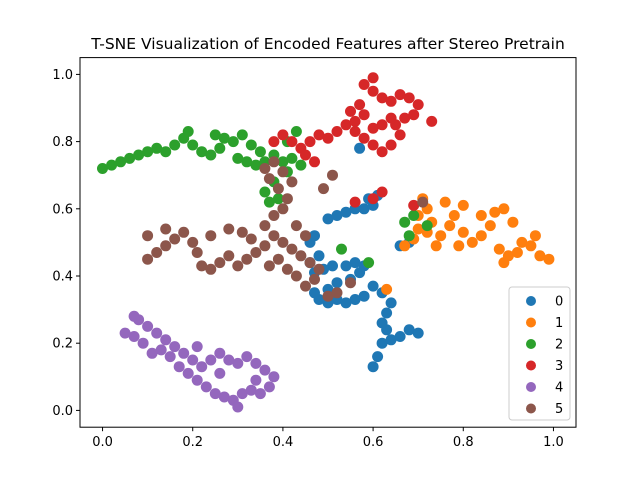  I want to click on x-tick-label-3: 0.6, so click(373, 442).